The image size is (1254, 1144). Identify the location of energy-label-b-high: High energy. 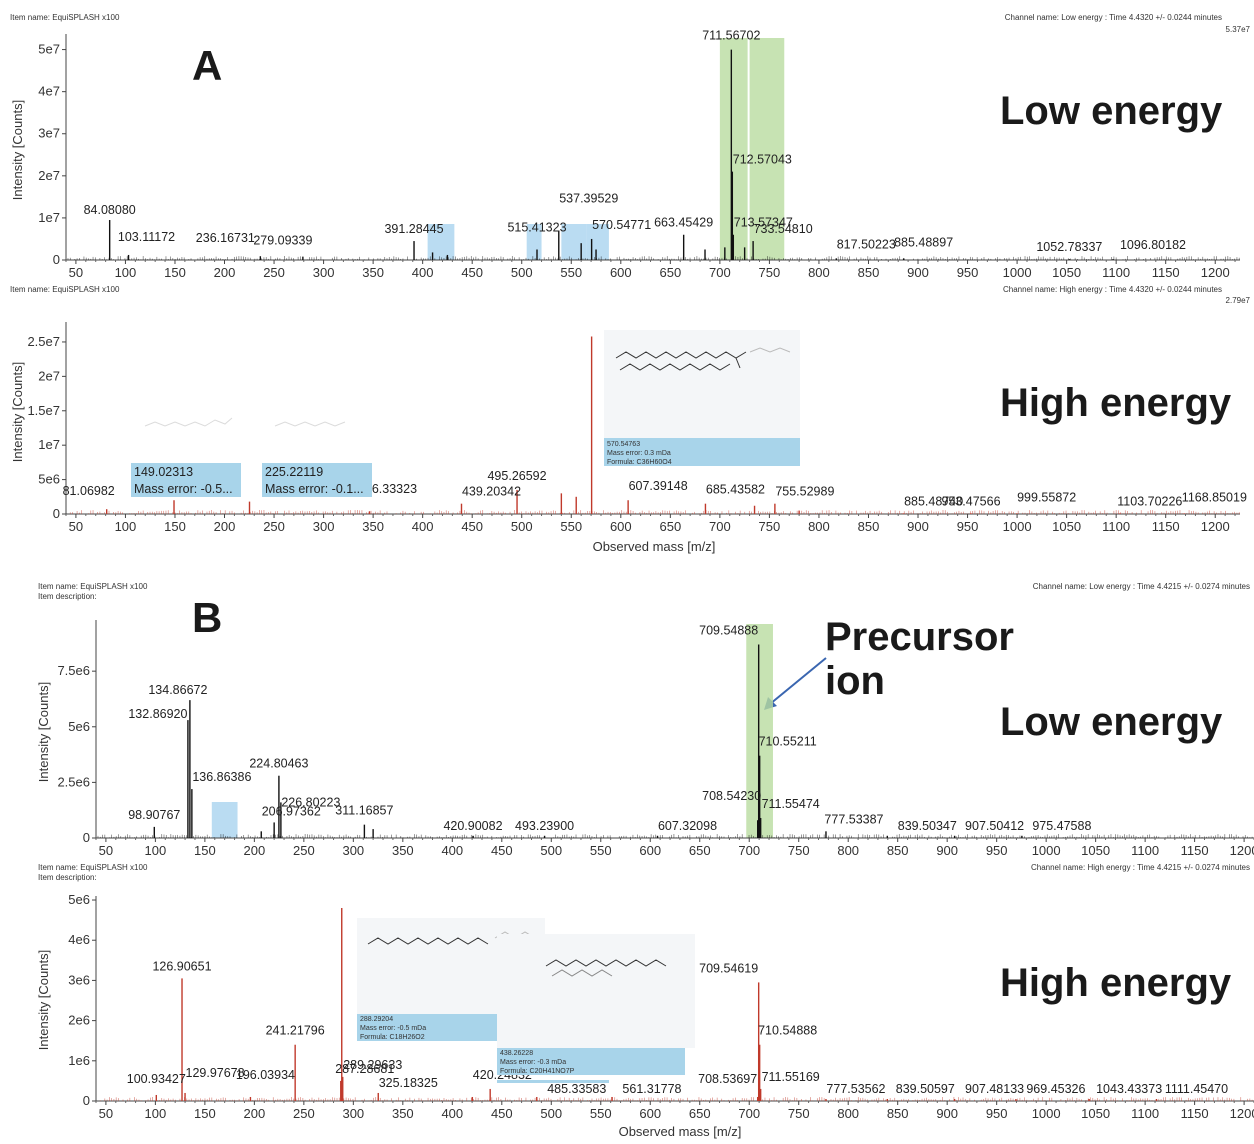
(1116, 983).